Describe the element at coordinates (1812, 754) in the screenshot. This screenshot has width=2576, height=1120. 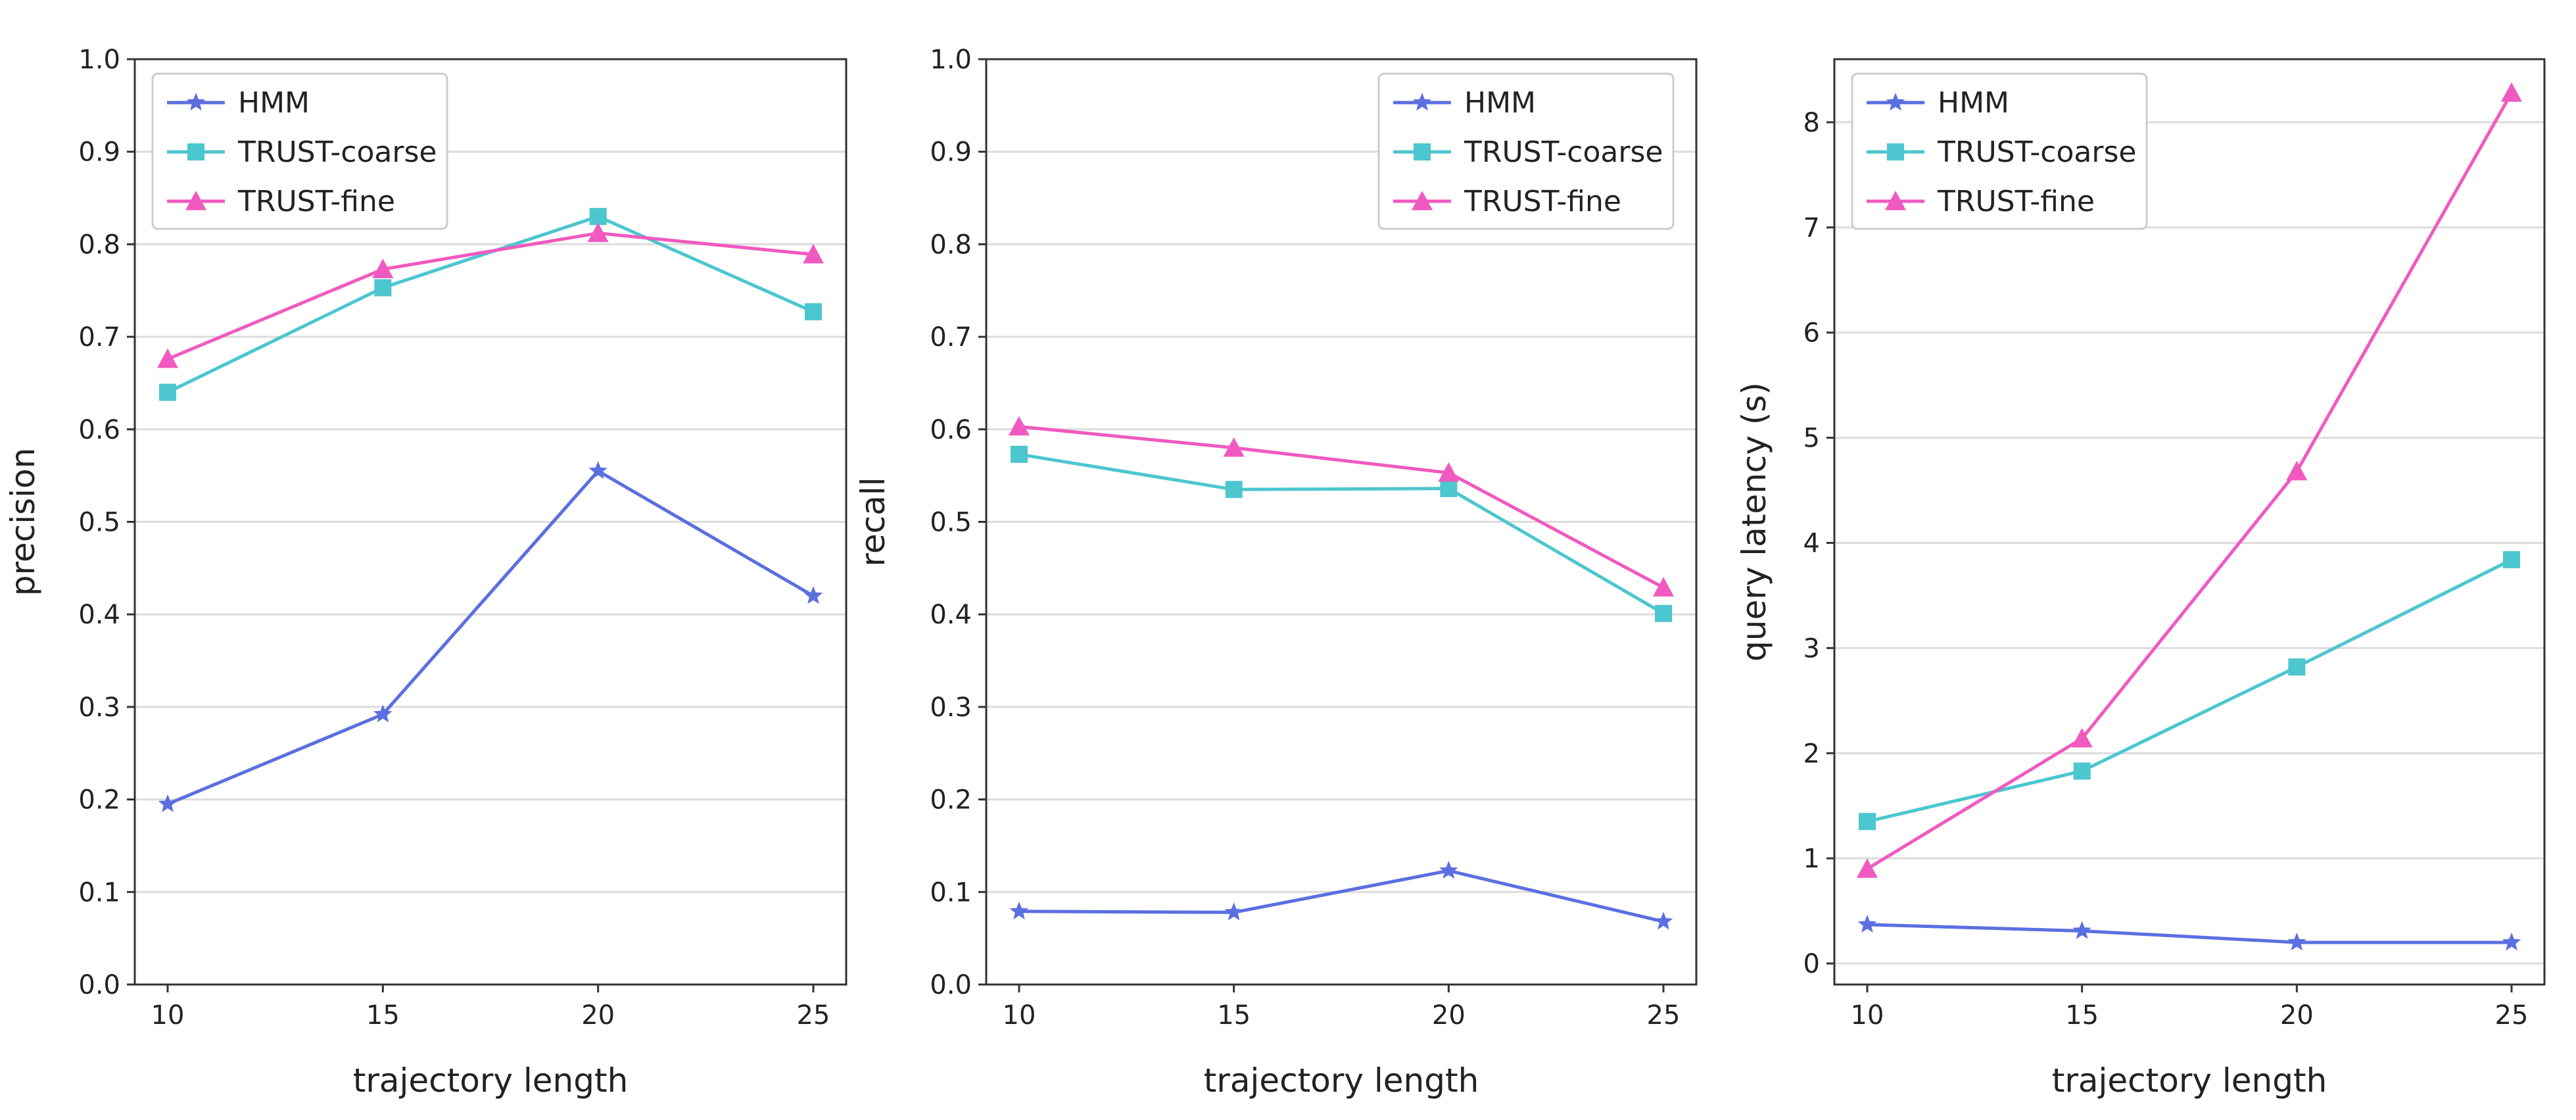
I see `y-tick-label: 2` at that location.